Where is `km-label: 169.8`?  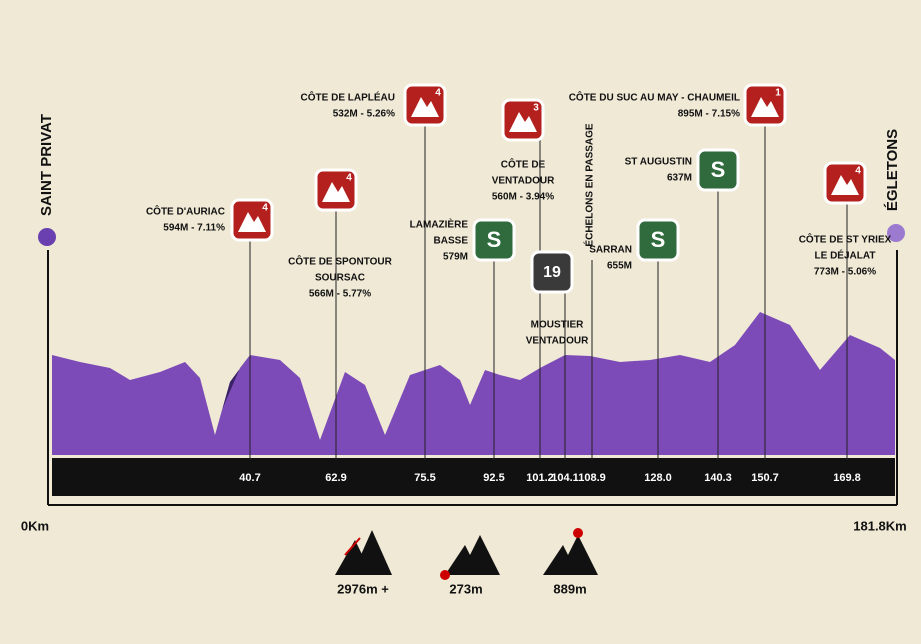
km-label: 169.8 is located at coordinates (847, 478).